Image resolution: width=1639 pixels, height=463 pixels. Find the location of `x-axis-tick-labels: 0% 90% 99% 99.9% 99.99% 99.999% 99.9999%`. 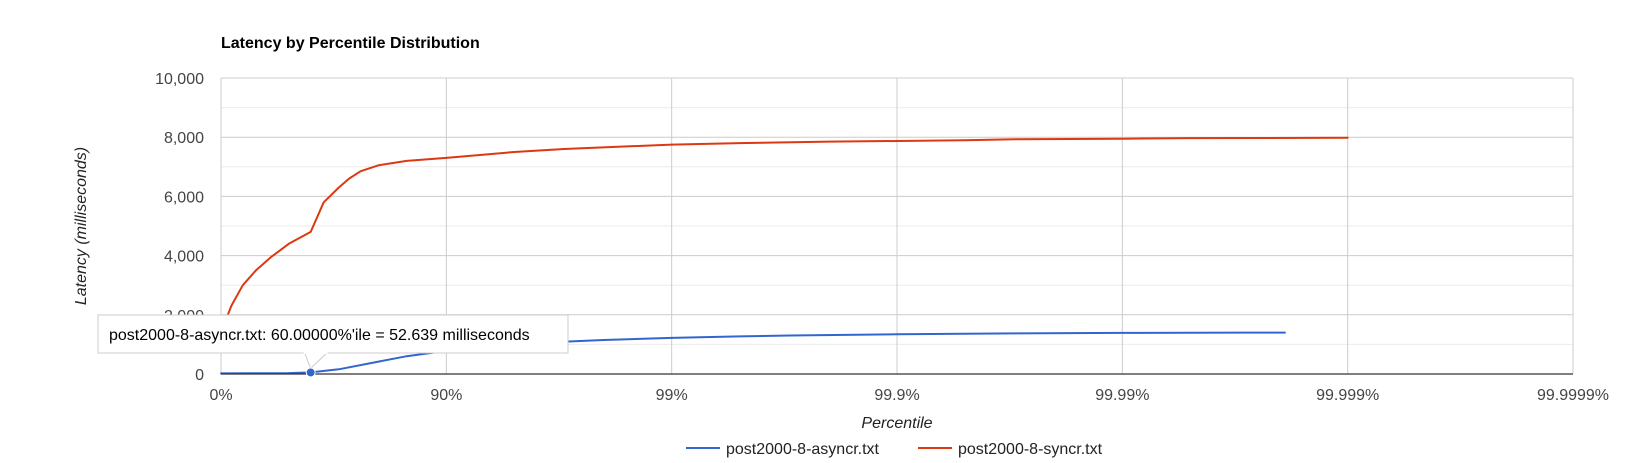

x-axis-tick-labels: 0% 90% 99% 99.9% 99.99% 99.999% 99.9999% is located at coordinates (909, 395).